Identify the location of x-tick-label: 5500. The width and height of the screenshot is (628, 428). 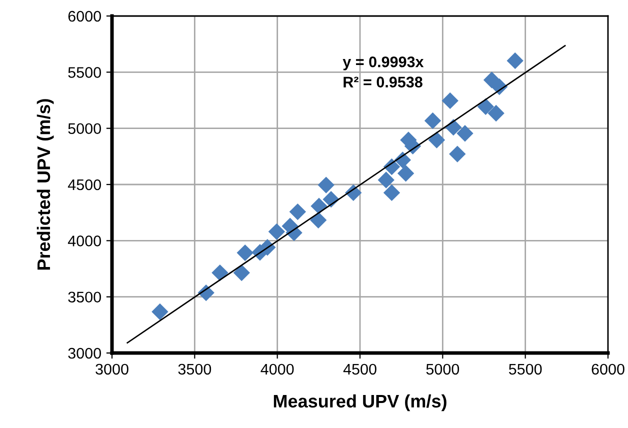
(525, 369).